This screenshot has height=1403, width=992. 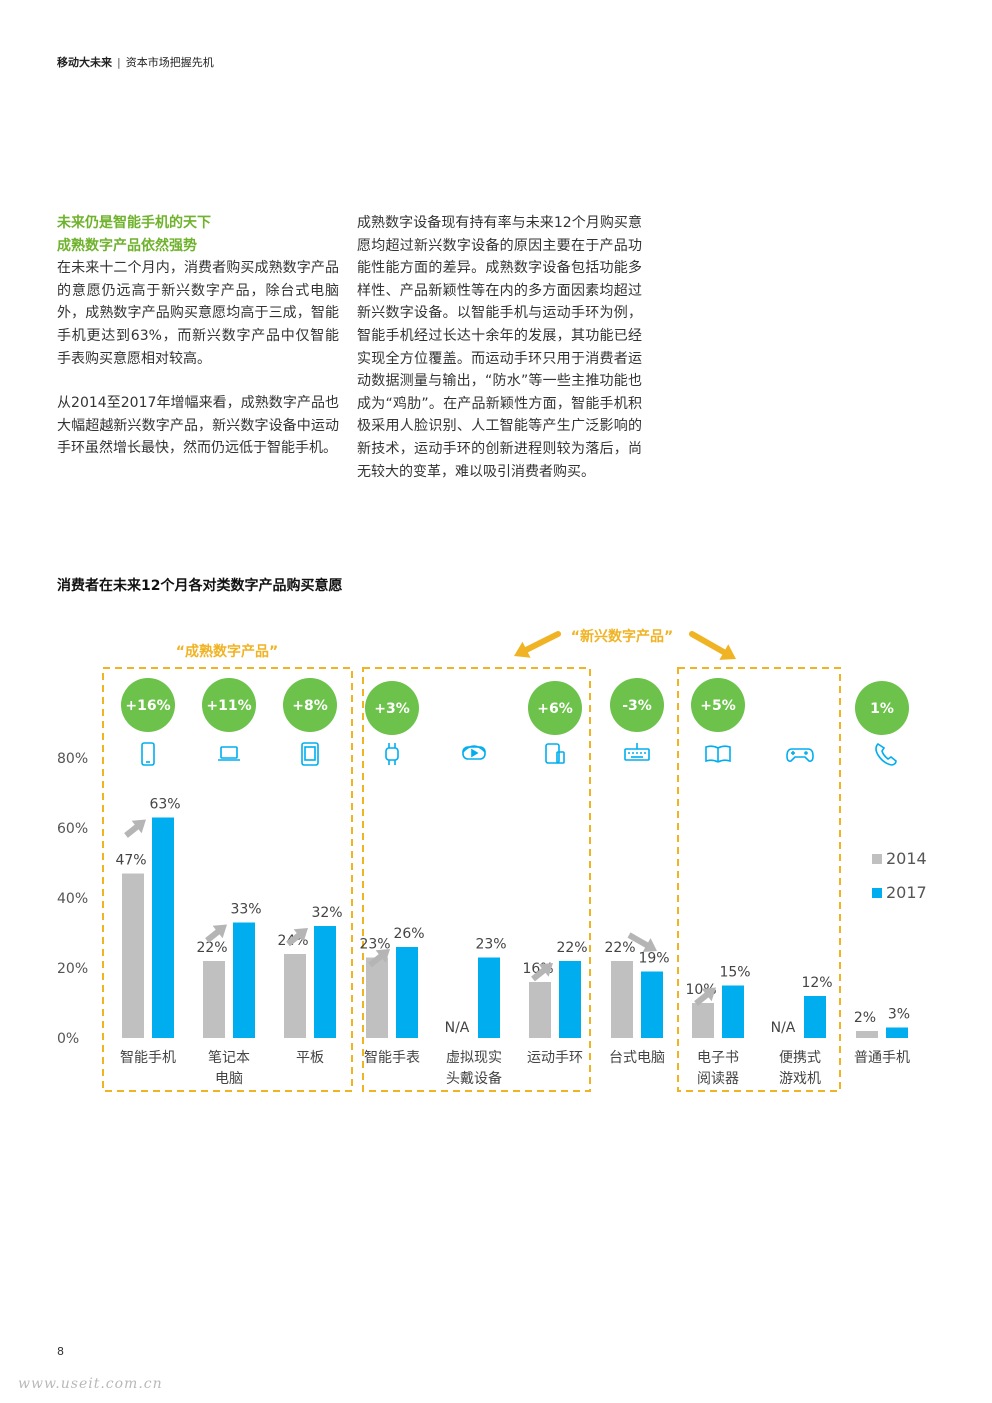 What do you see at coordinates (211, 948) in the screenshot?
I see `bar-2014-label: 22%` at bounding box center [211, 948].